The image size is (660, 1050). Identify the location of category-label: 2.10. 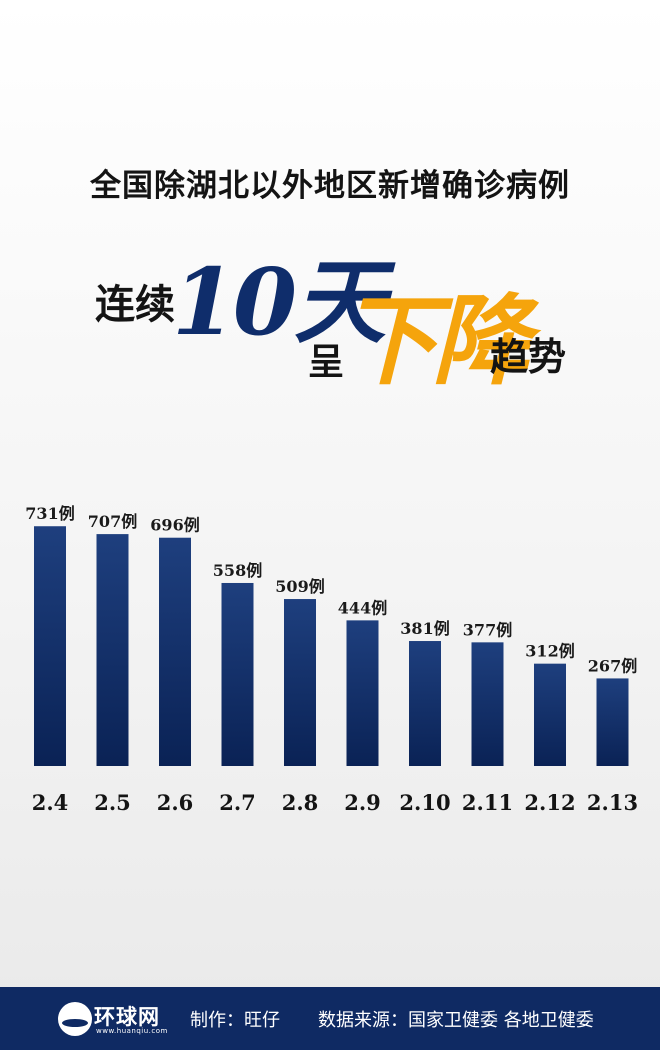
(424, 802).